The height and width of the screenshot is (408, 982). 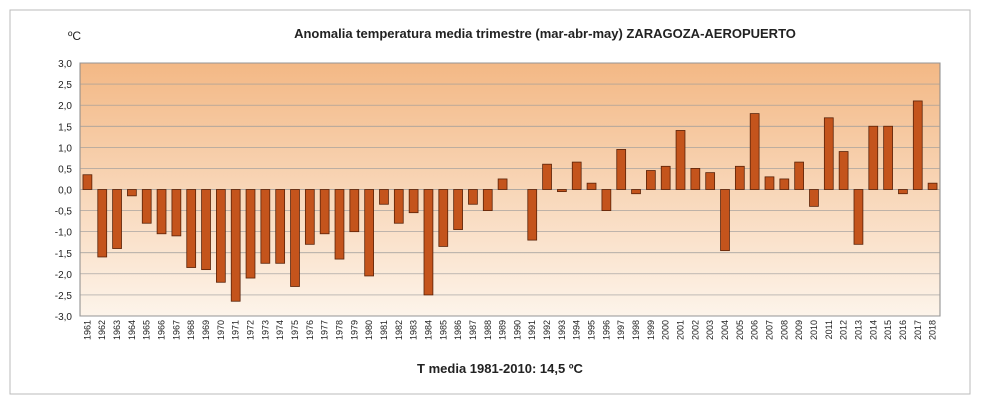 What do you see at coordinates (191, 330) in the screenshot?
I see `x-tick-label: 1968` at bounding box center [191, 330].